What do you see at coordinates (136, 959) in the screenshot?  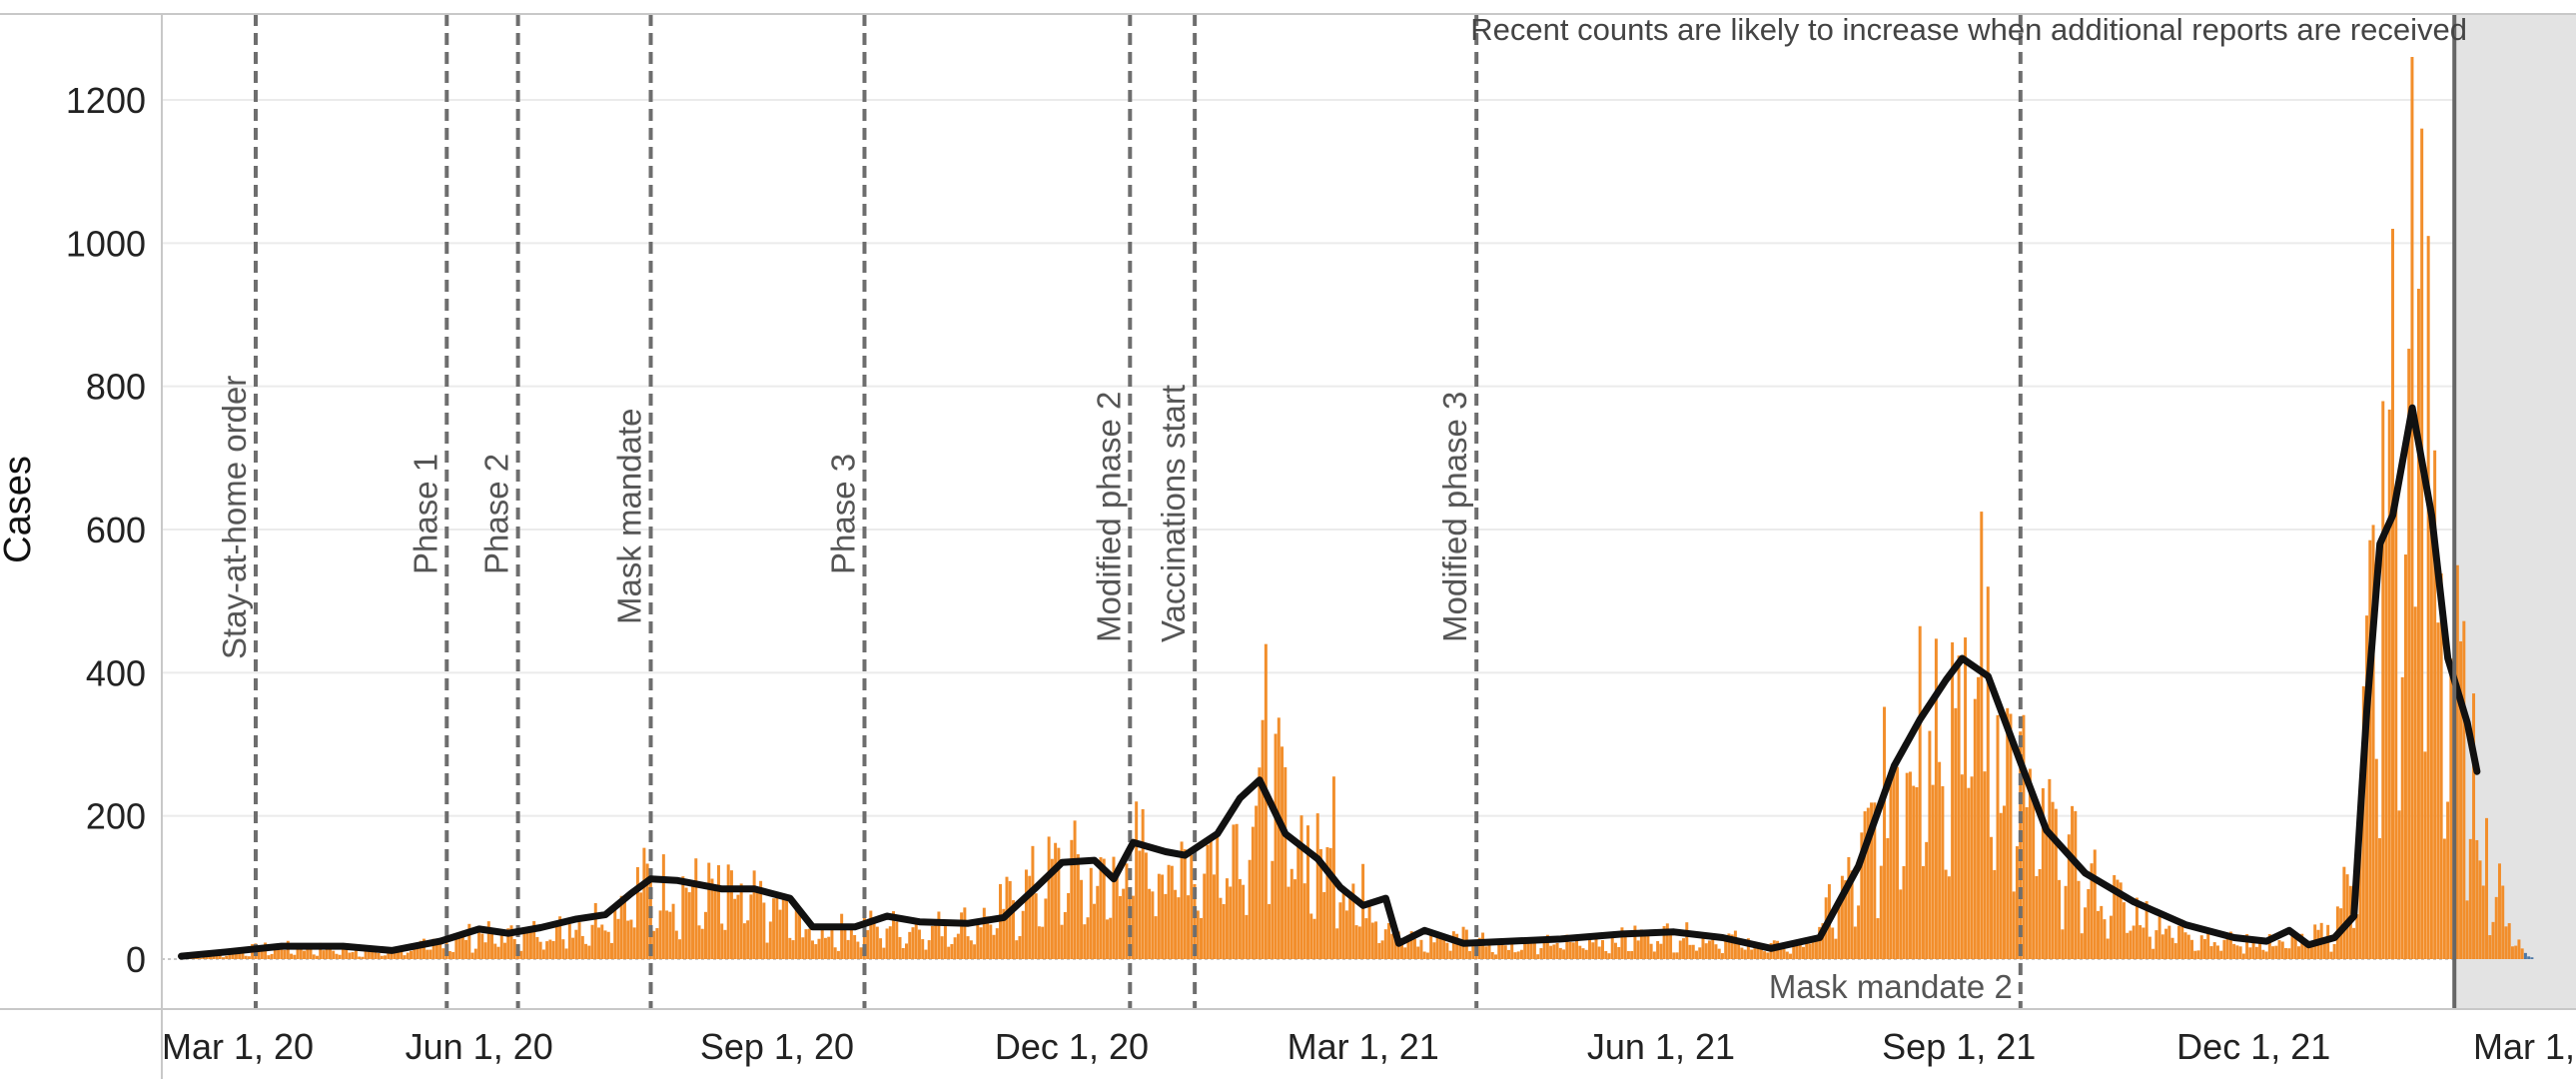 I see `y-tick-label: 0` at bounding box center [136, 959].